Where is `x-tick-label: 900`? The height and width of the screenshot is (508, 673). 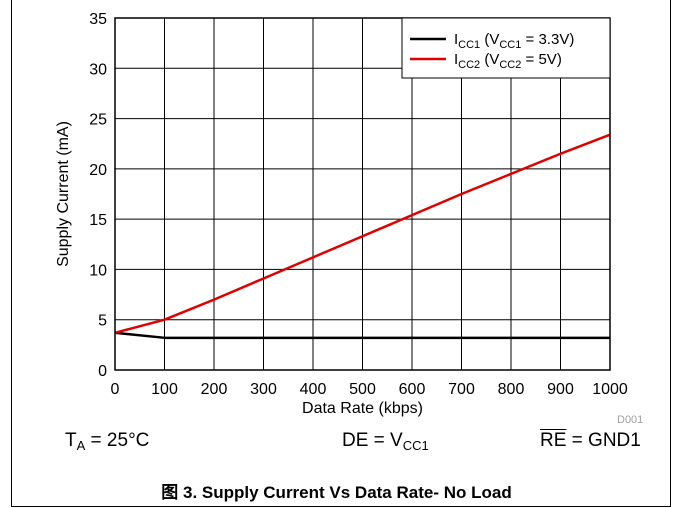 x-tick-label: 900 is located at coordinates (560, 389).